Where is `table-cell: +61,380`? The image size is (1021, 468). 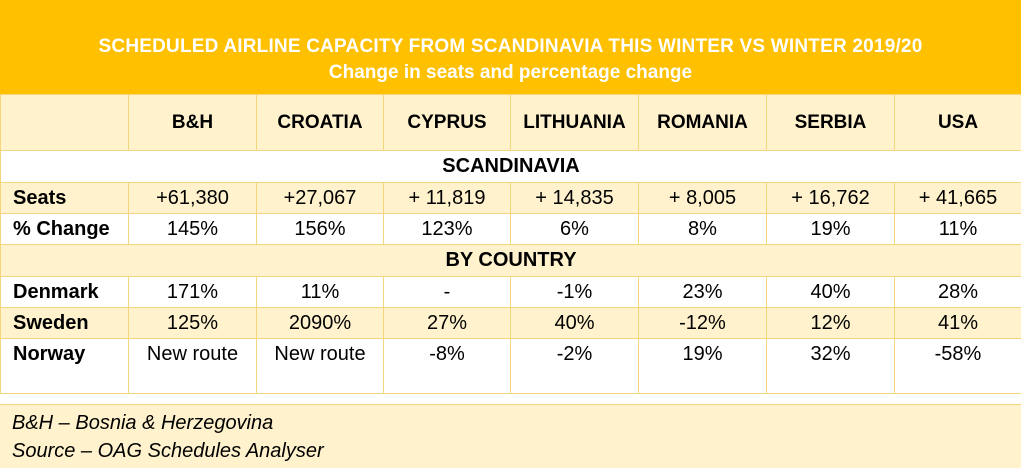
table-cell: +61,380 is located at coordinates (192, 198).